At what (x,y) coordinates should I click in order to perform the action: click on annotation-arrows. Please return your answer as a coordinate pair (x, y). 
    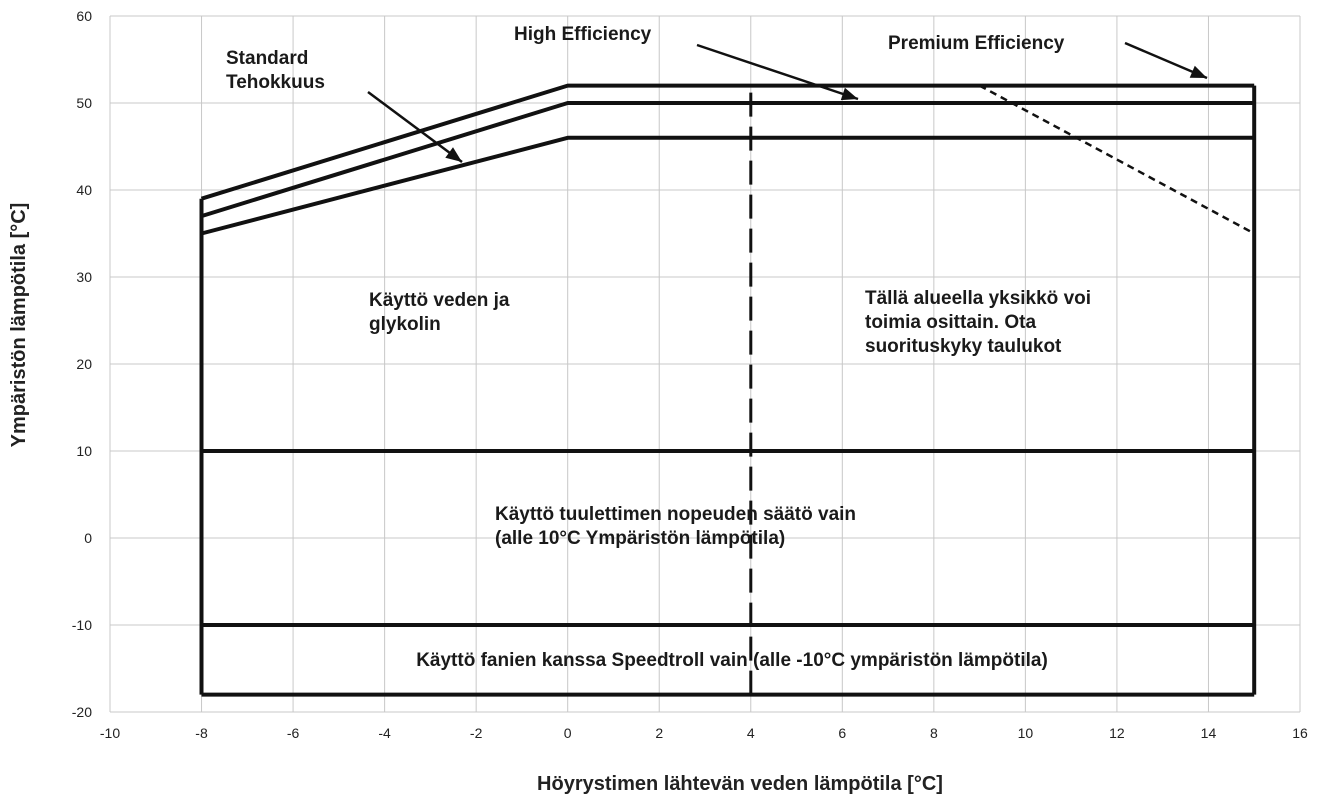
    Looking at the image, I should click on (787, 102).